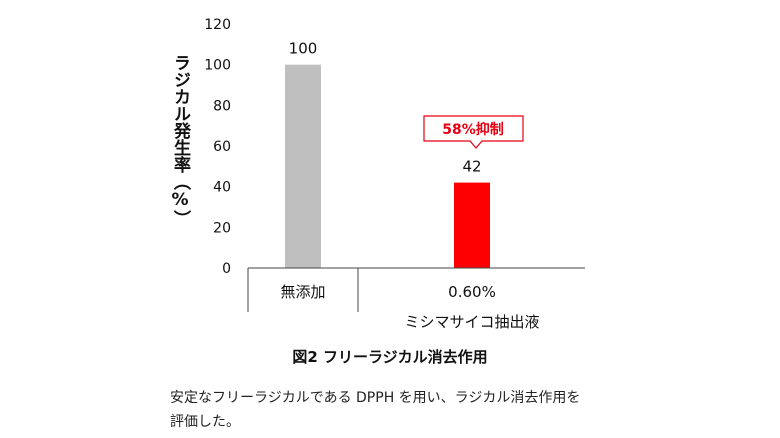 Image resolution: width=780 pixels, height=438 pixels. Describe the element at coordinates (222, 188) in the screenshot. I see `y-tick-label: 40` at that location.